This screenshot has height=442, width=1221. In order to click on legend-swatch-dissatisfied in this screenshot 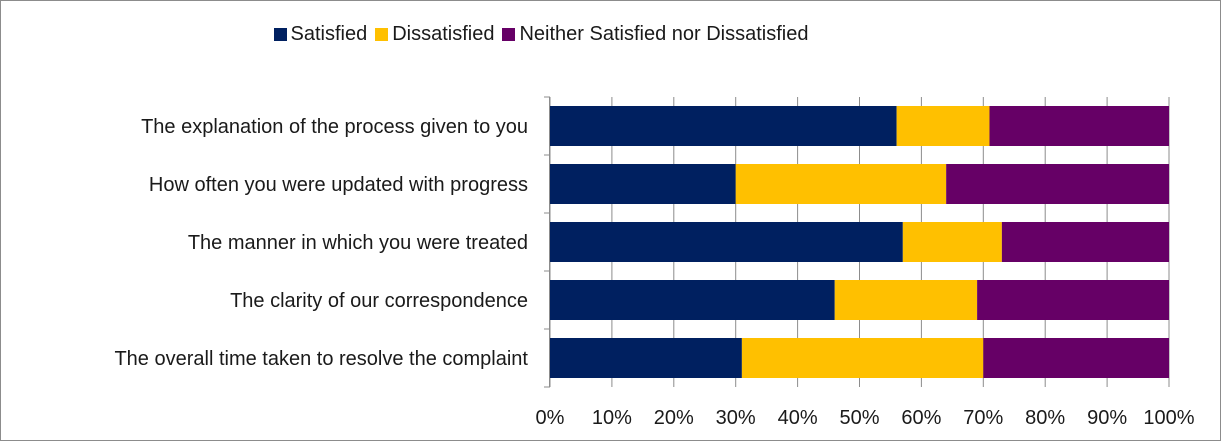, I will do `click(382, 34)`.